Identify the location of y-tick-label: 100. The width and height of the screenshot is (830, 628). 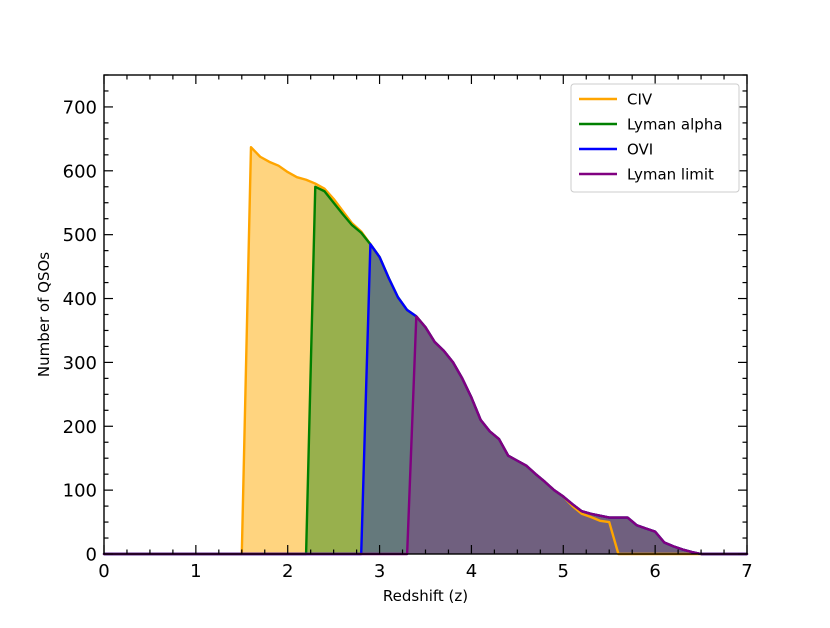
(80, 491).